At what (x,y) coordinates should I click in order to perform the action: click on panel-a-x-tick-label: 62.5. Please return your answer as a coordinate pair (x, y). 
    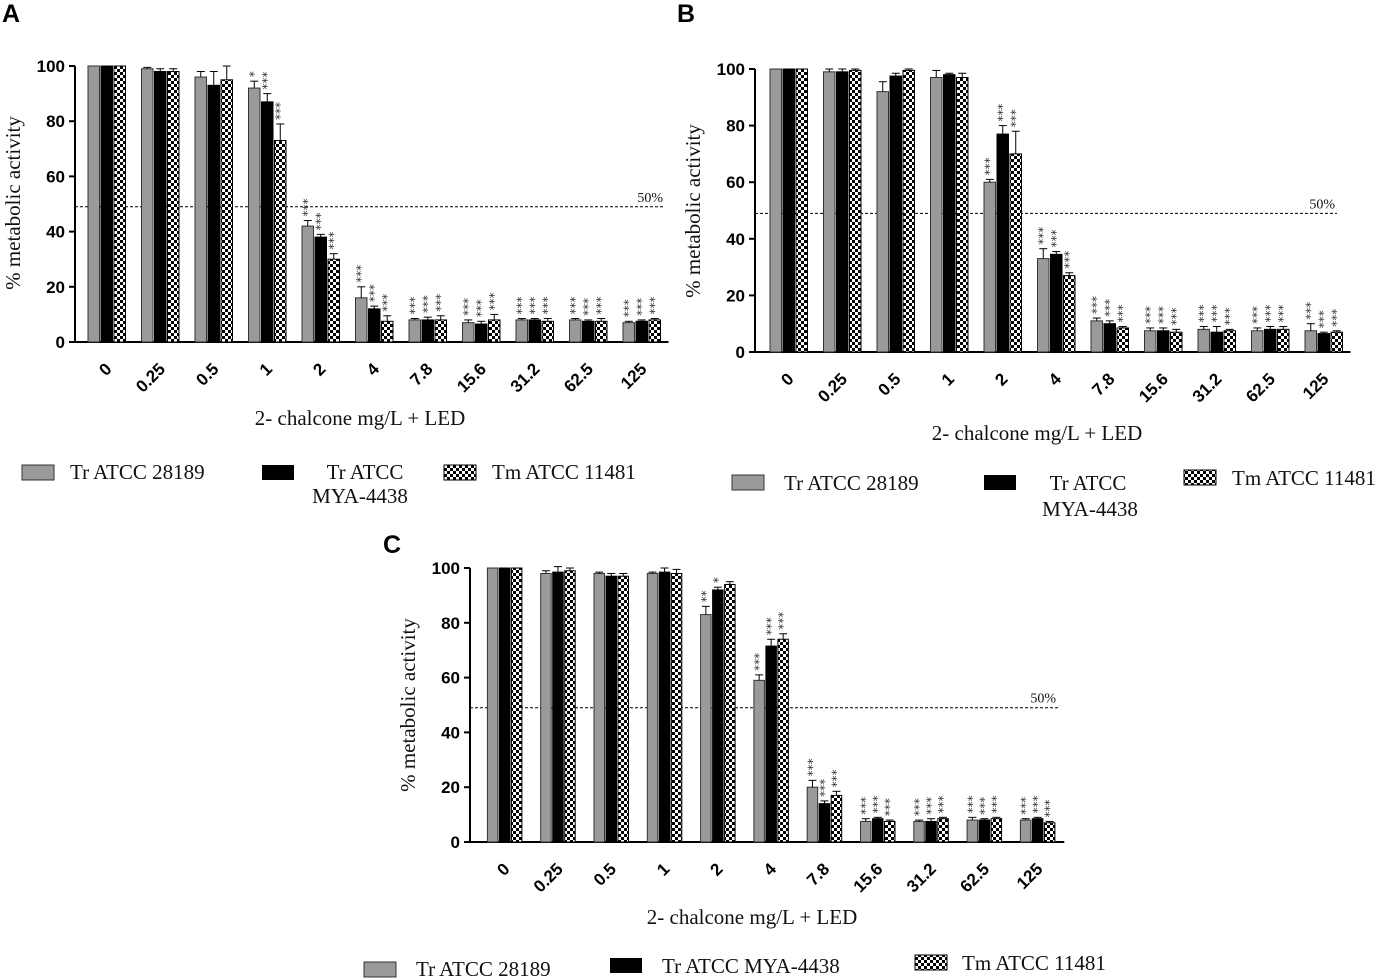
    Looking at the image, I should click on (578, 377).